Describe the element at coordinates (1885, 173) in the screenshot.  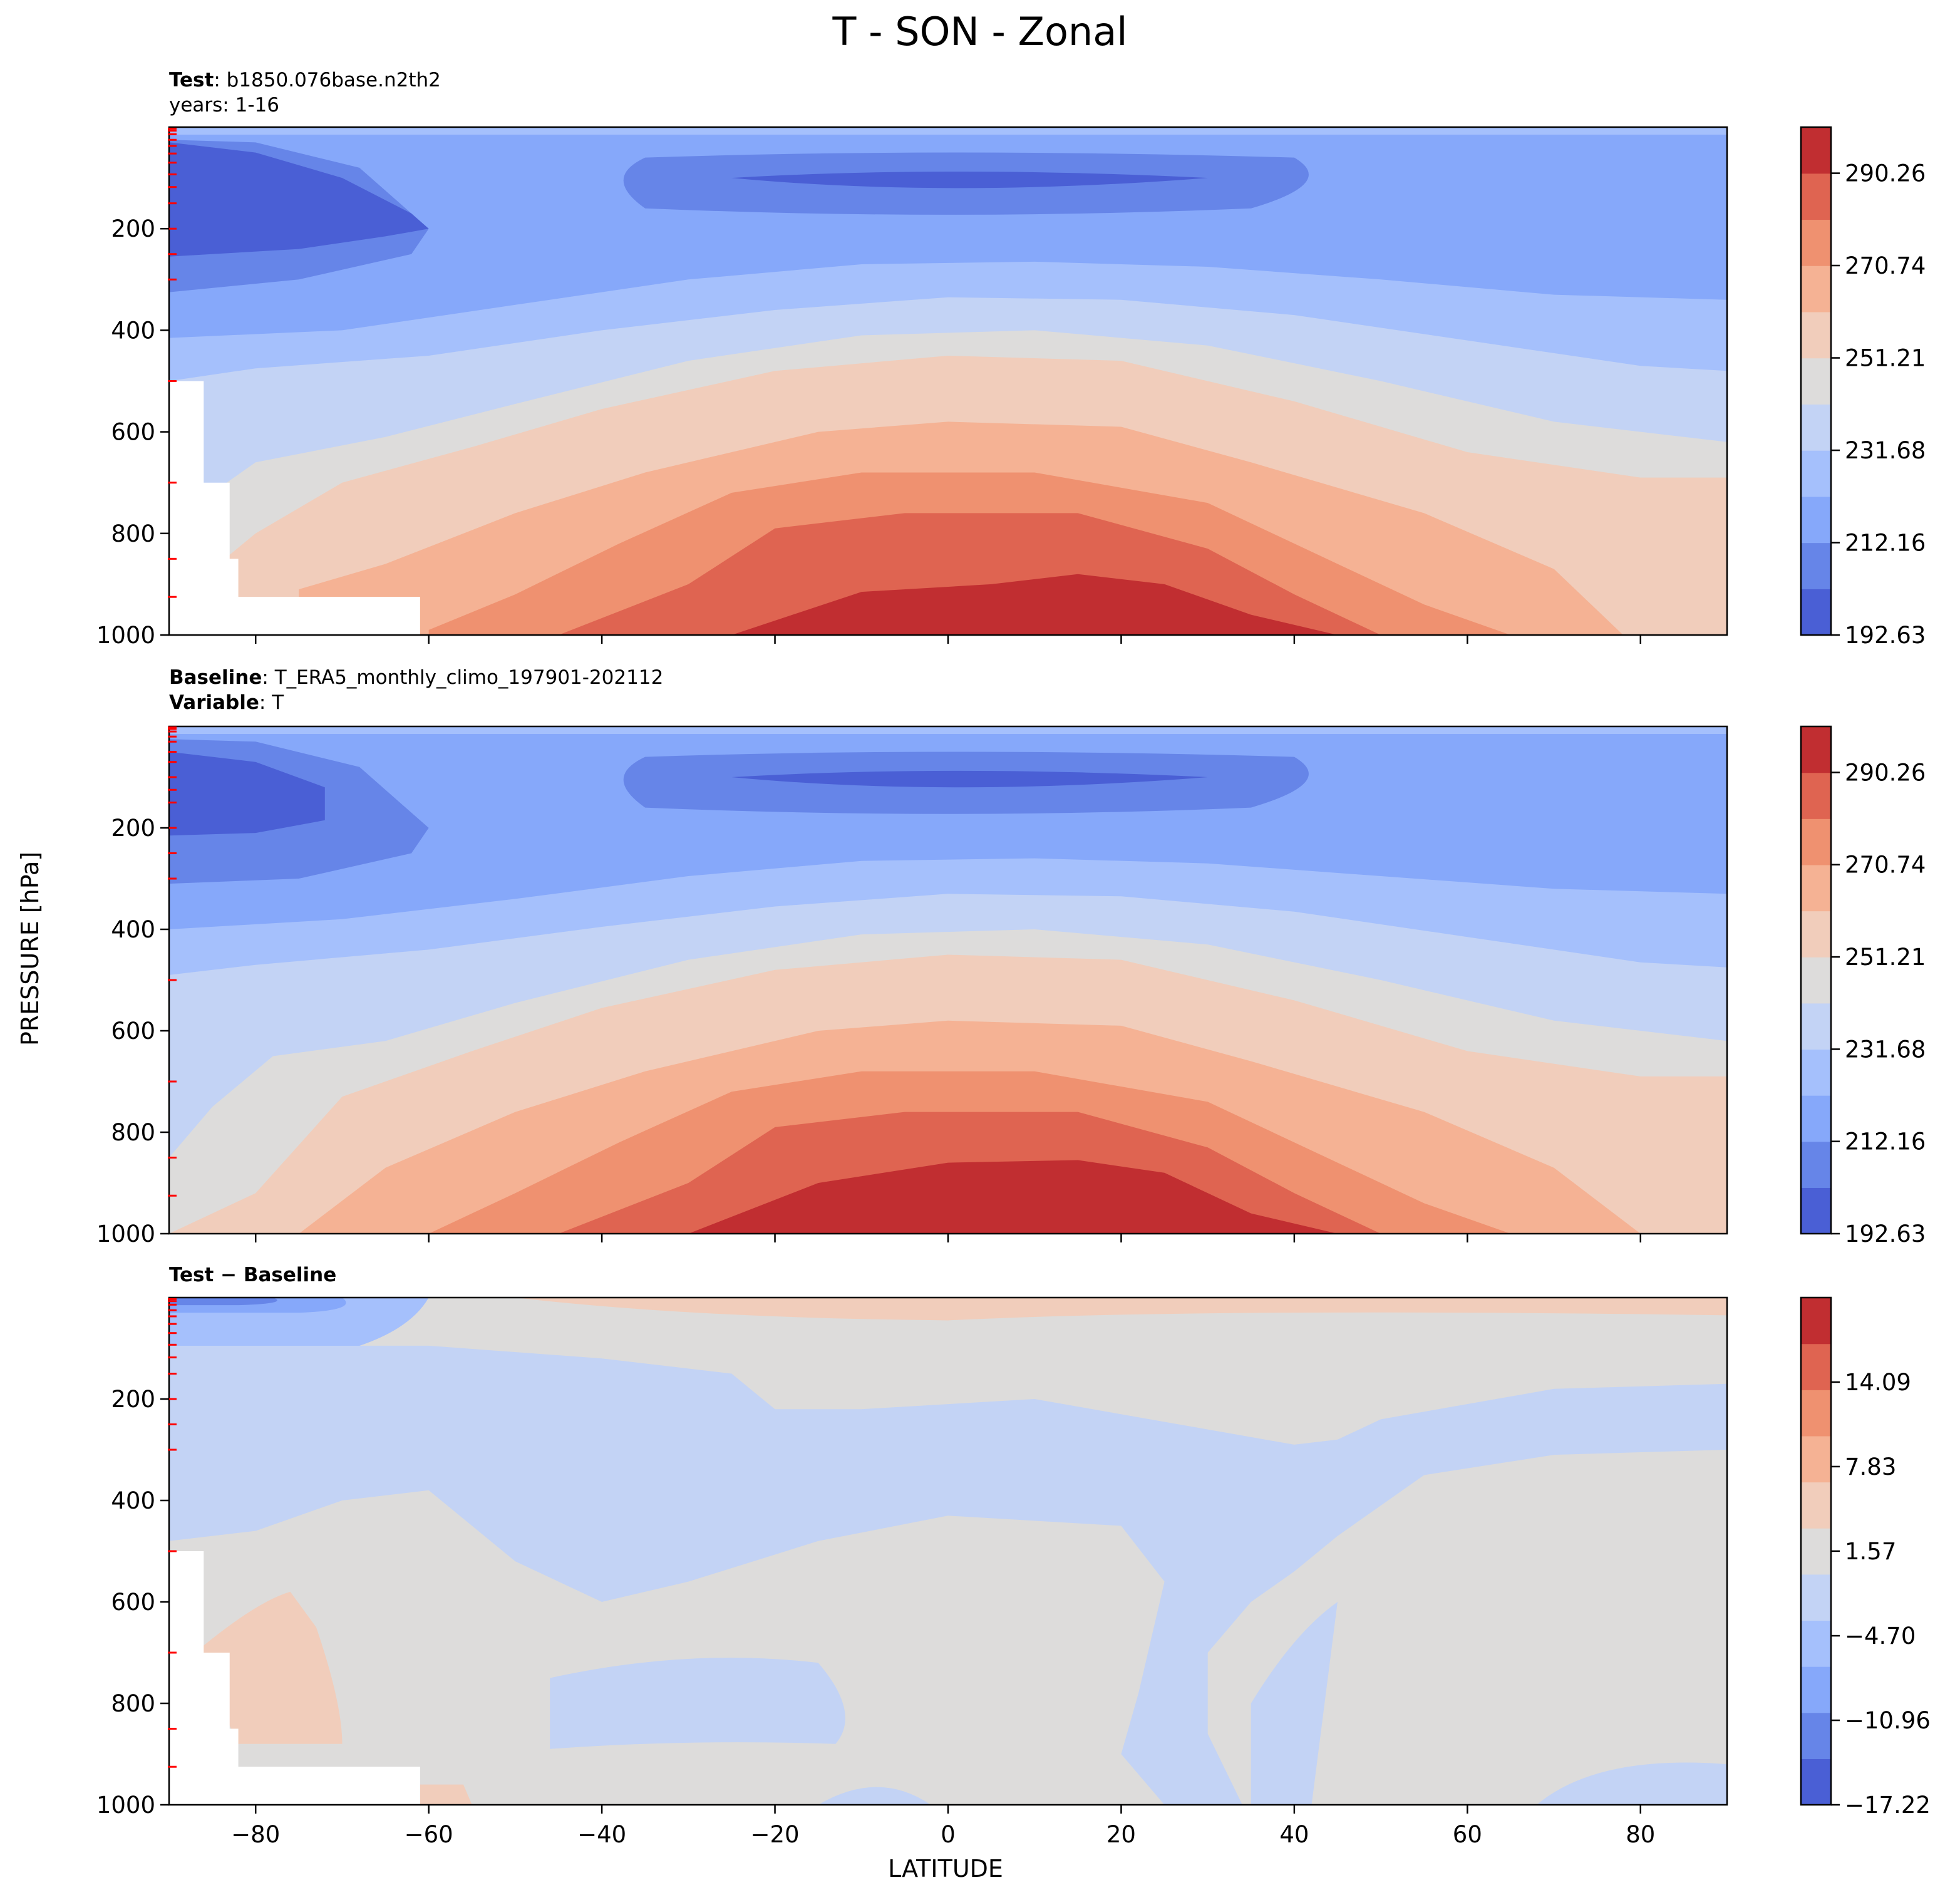
I see `colorbar-tick-label: 290.26` at that location.